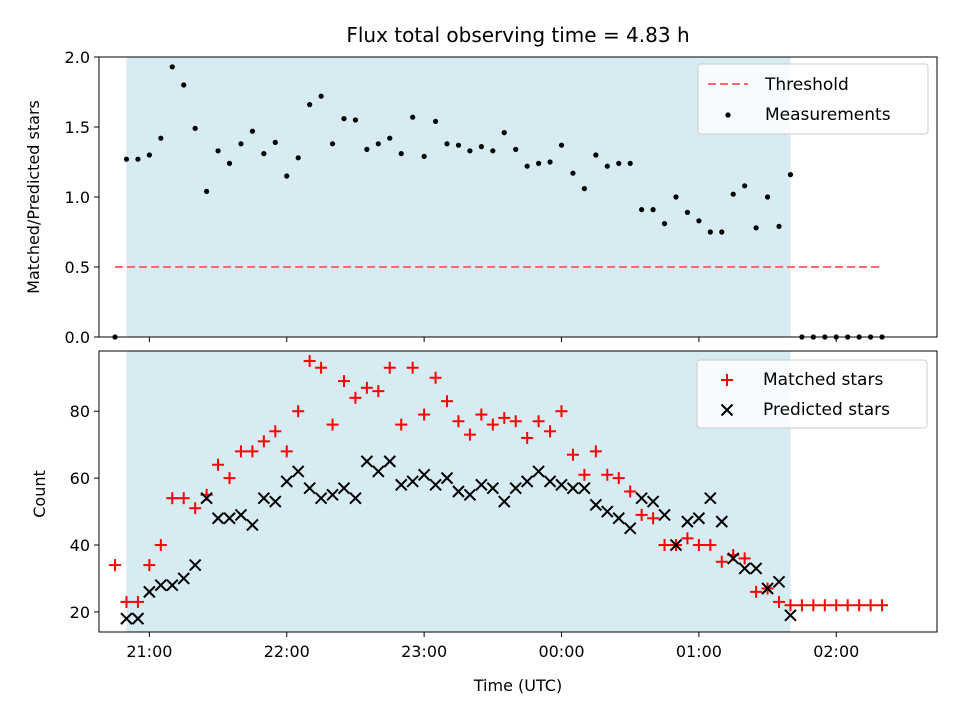 This screenshot has width=960, height=720. Describe the element at coordinates (77, 57) in the screenshot. I see `y-tick-label: 2.0` at that location.